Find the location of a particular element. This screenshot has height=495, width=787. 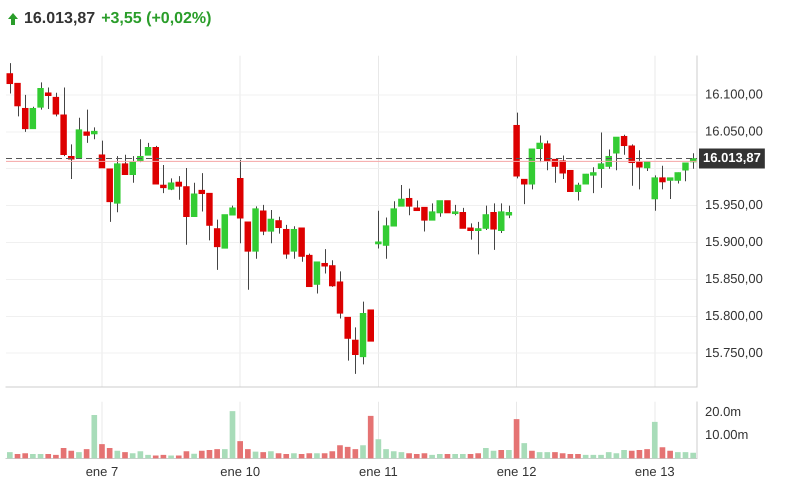

chart-subtitle: +3,55 (+0,02%) is located at coordinates (156, 19).